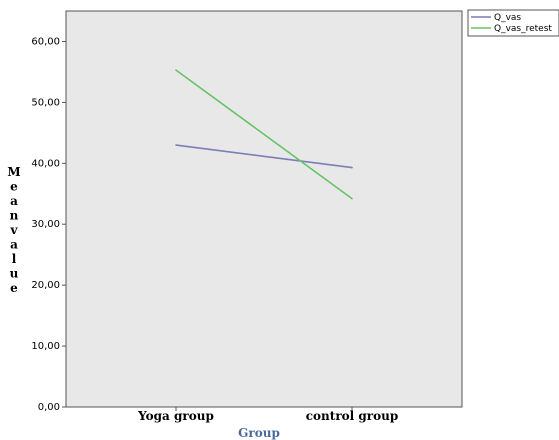 The image size is (559, 440). I want to click on y-tick-label: 0,00, so click(49, 407).